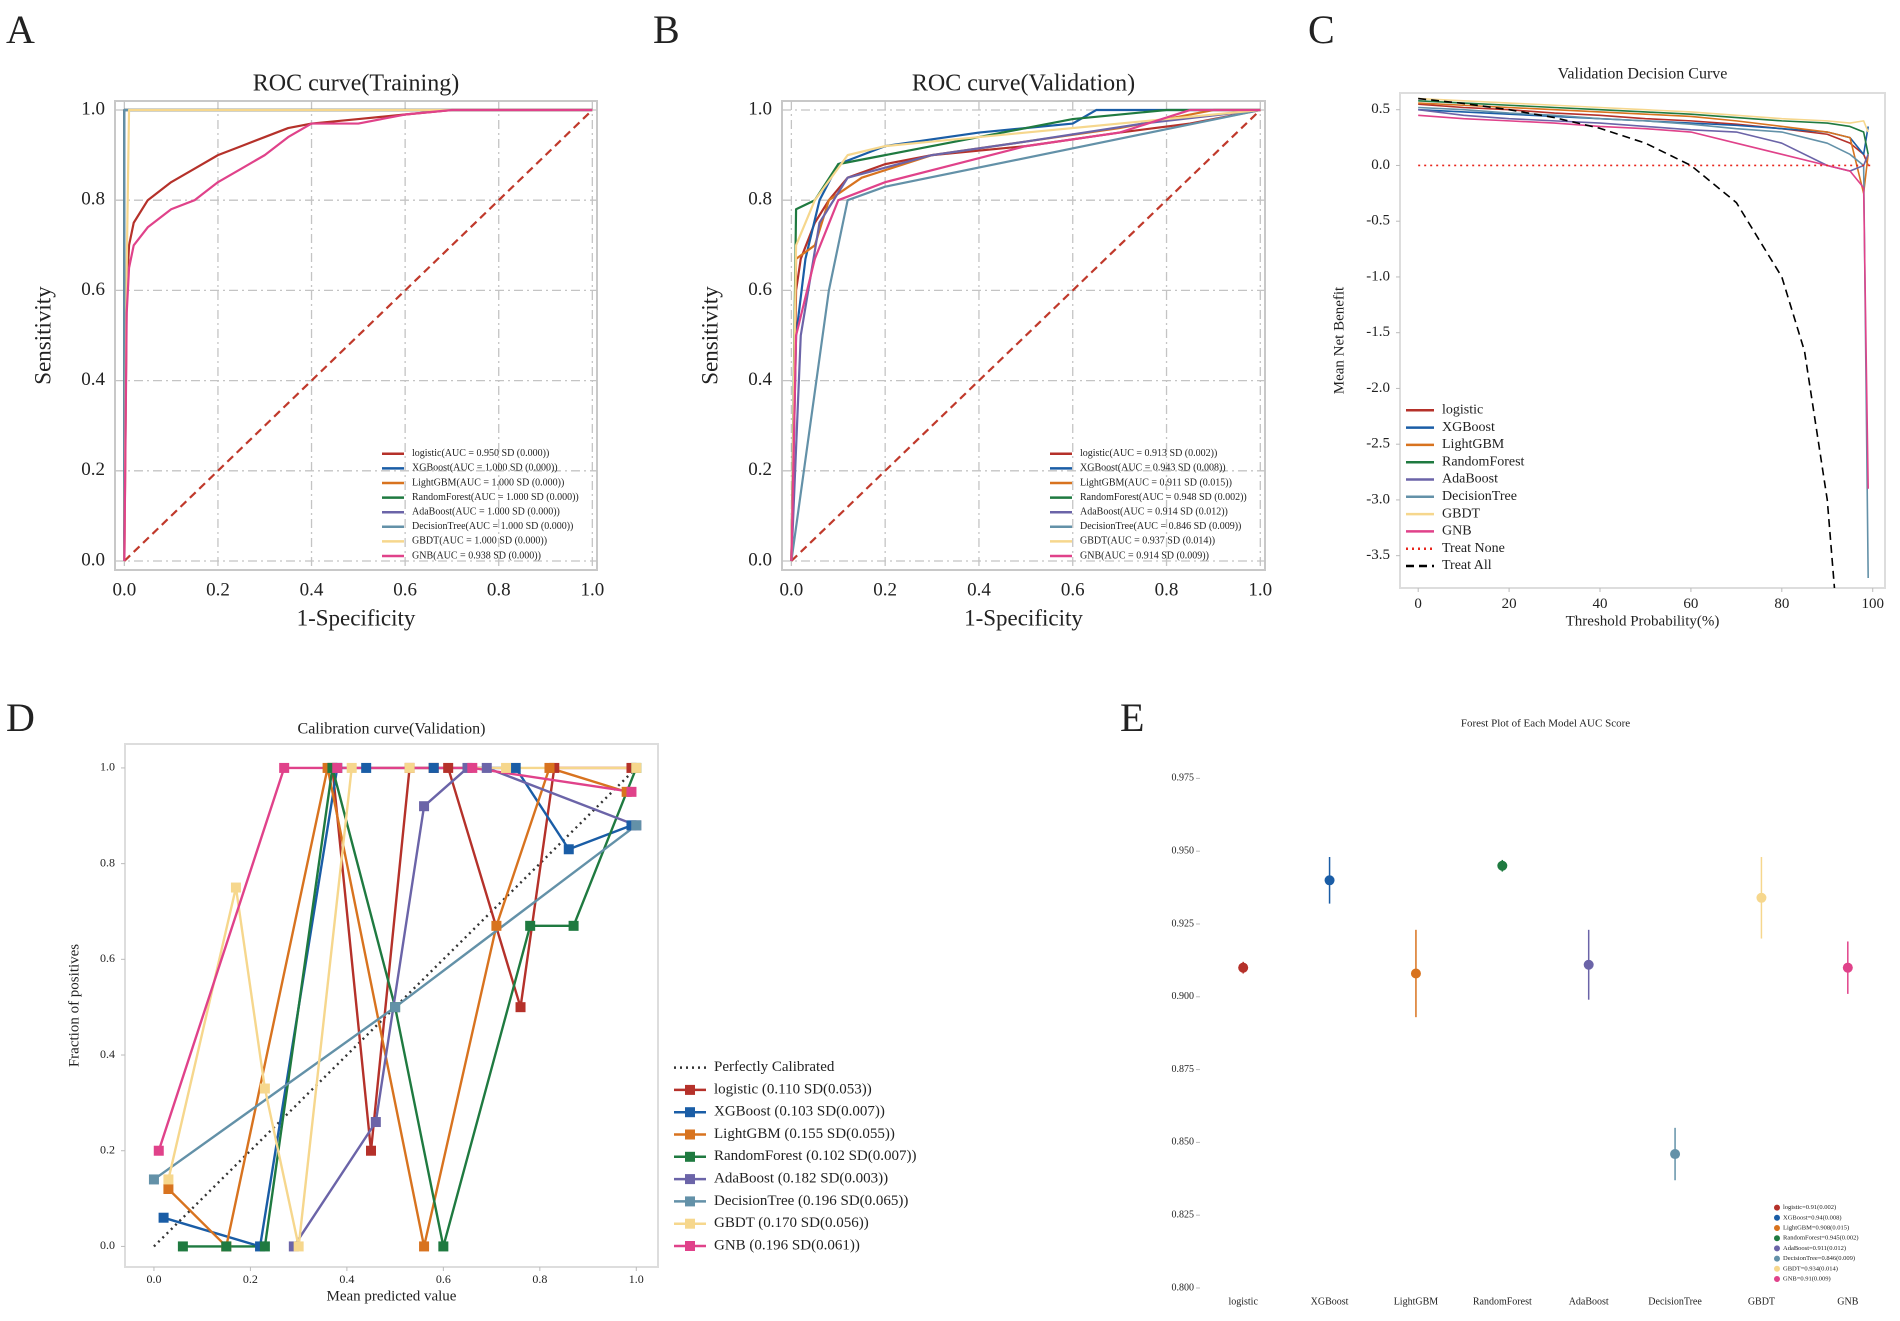 Image resolution: width=1900 pixels, height=1321 pixels. I want to click on x-tick-label: 1.0, so click(592, 589).